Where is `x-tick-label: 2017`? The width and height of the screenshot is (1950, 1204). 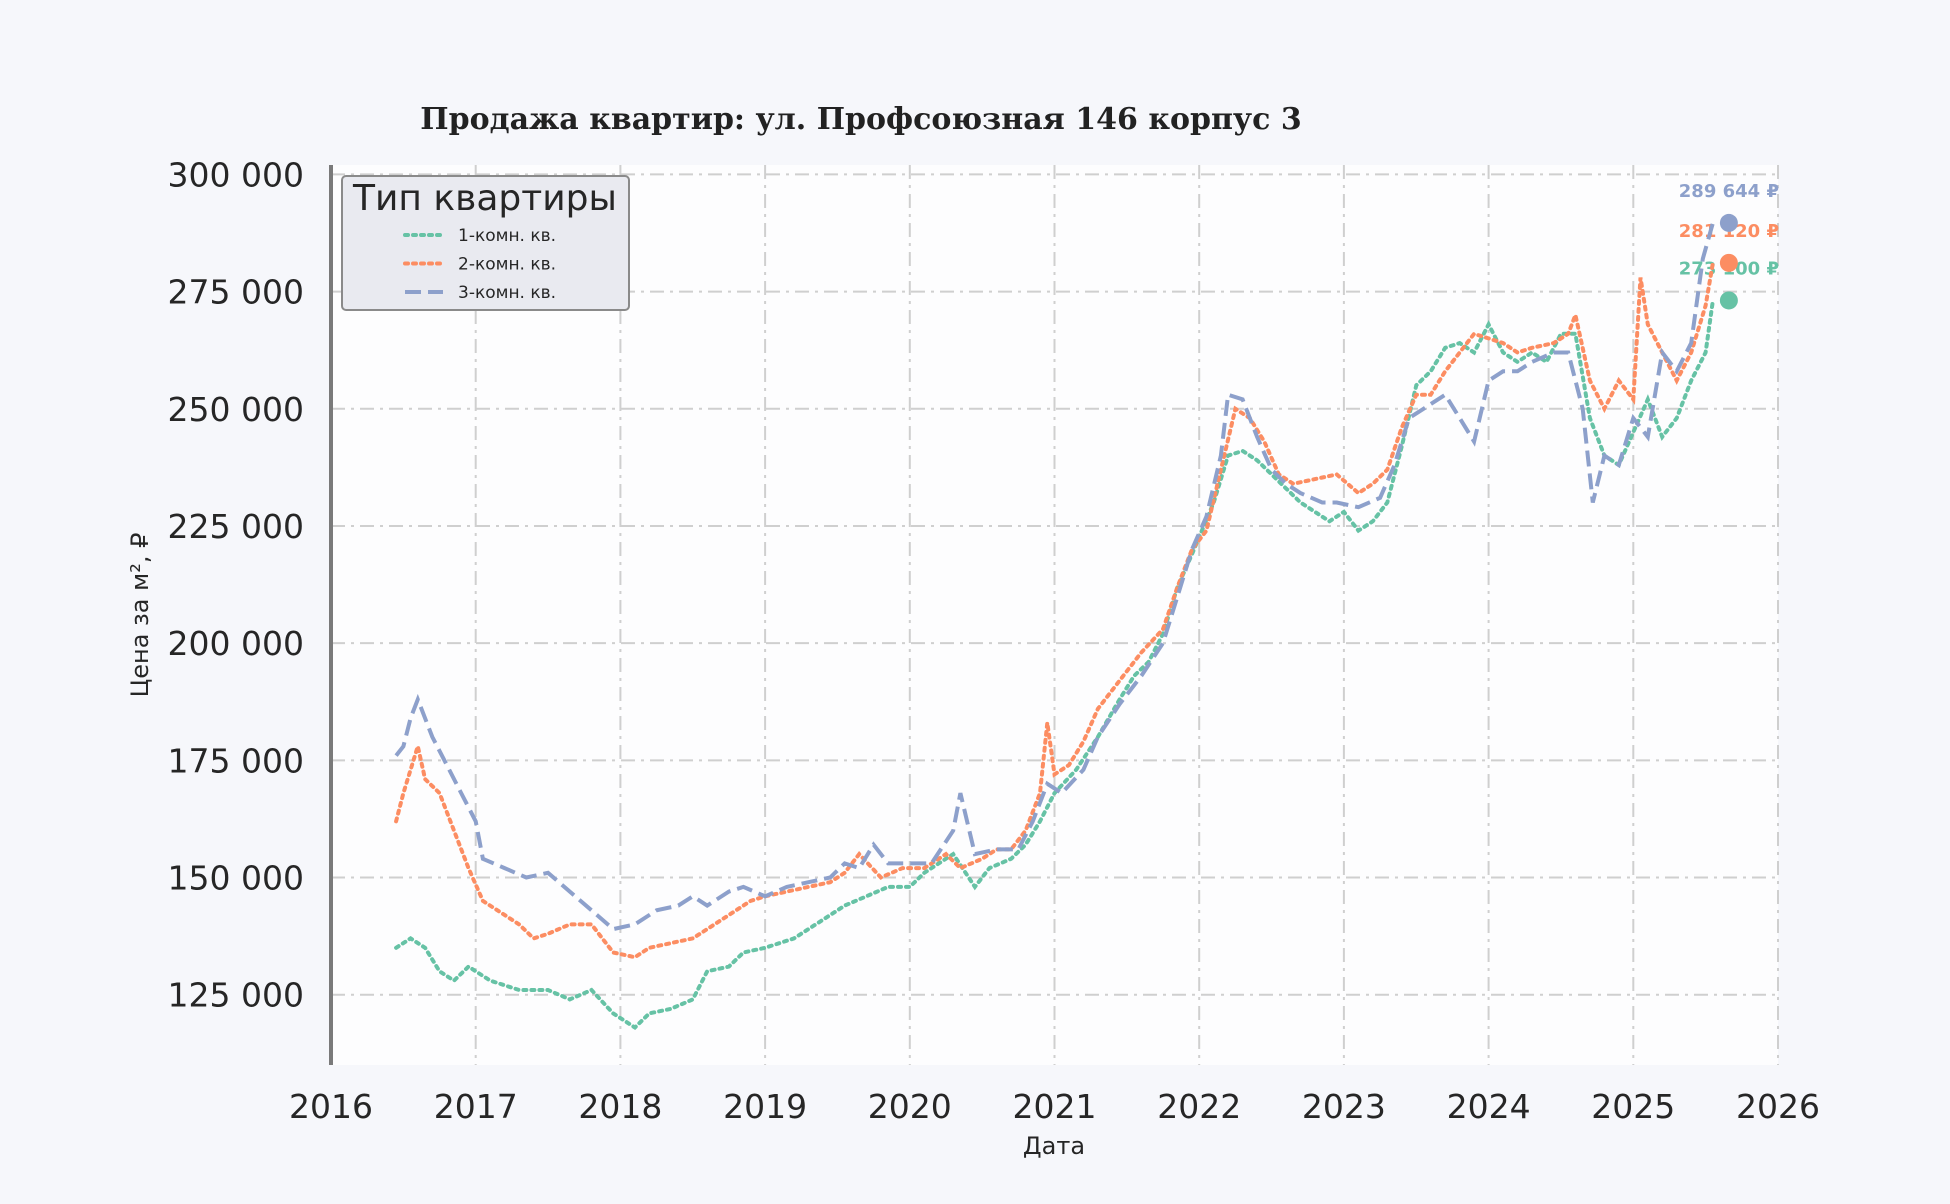
x-tick-label: 2017 is located at coordinates (476, 1106).